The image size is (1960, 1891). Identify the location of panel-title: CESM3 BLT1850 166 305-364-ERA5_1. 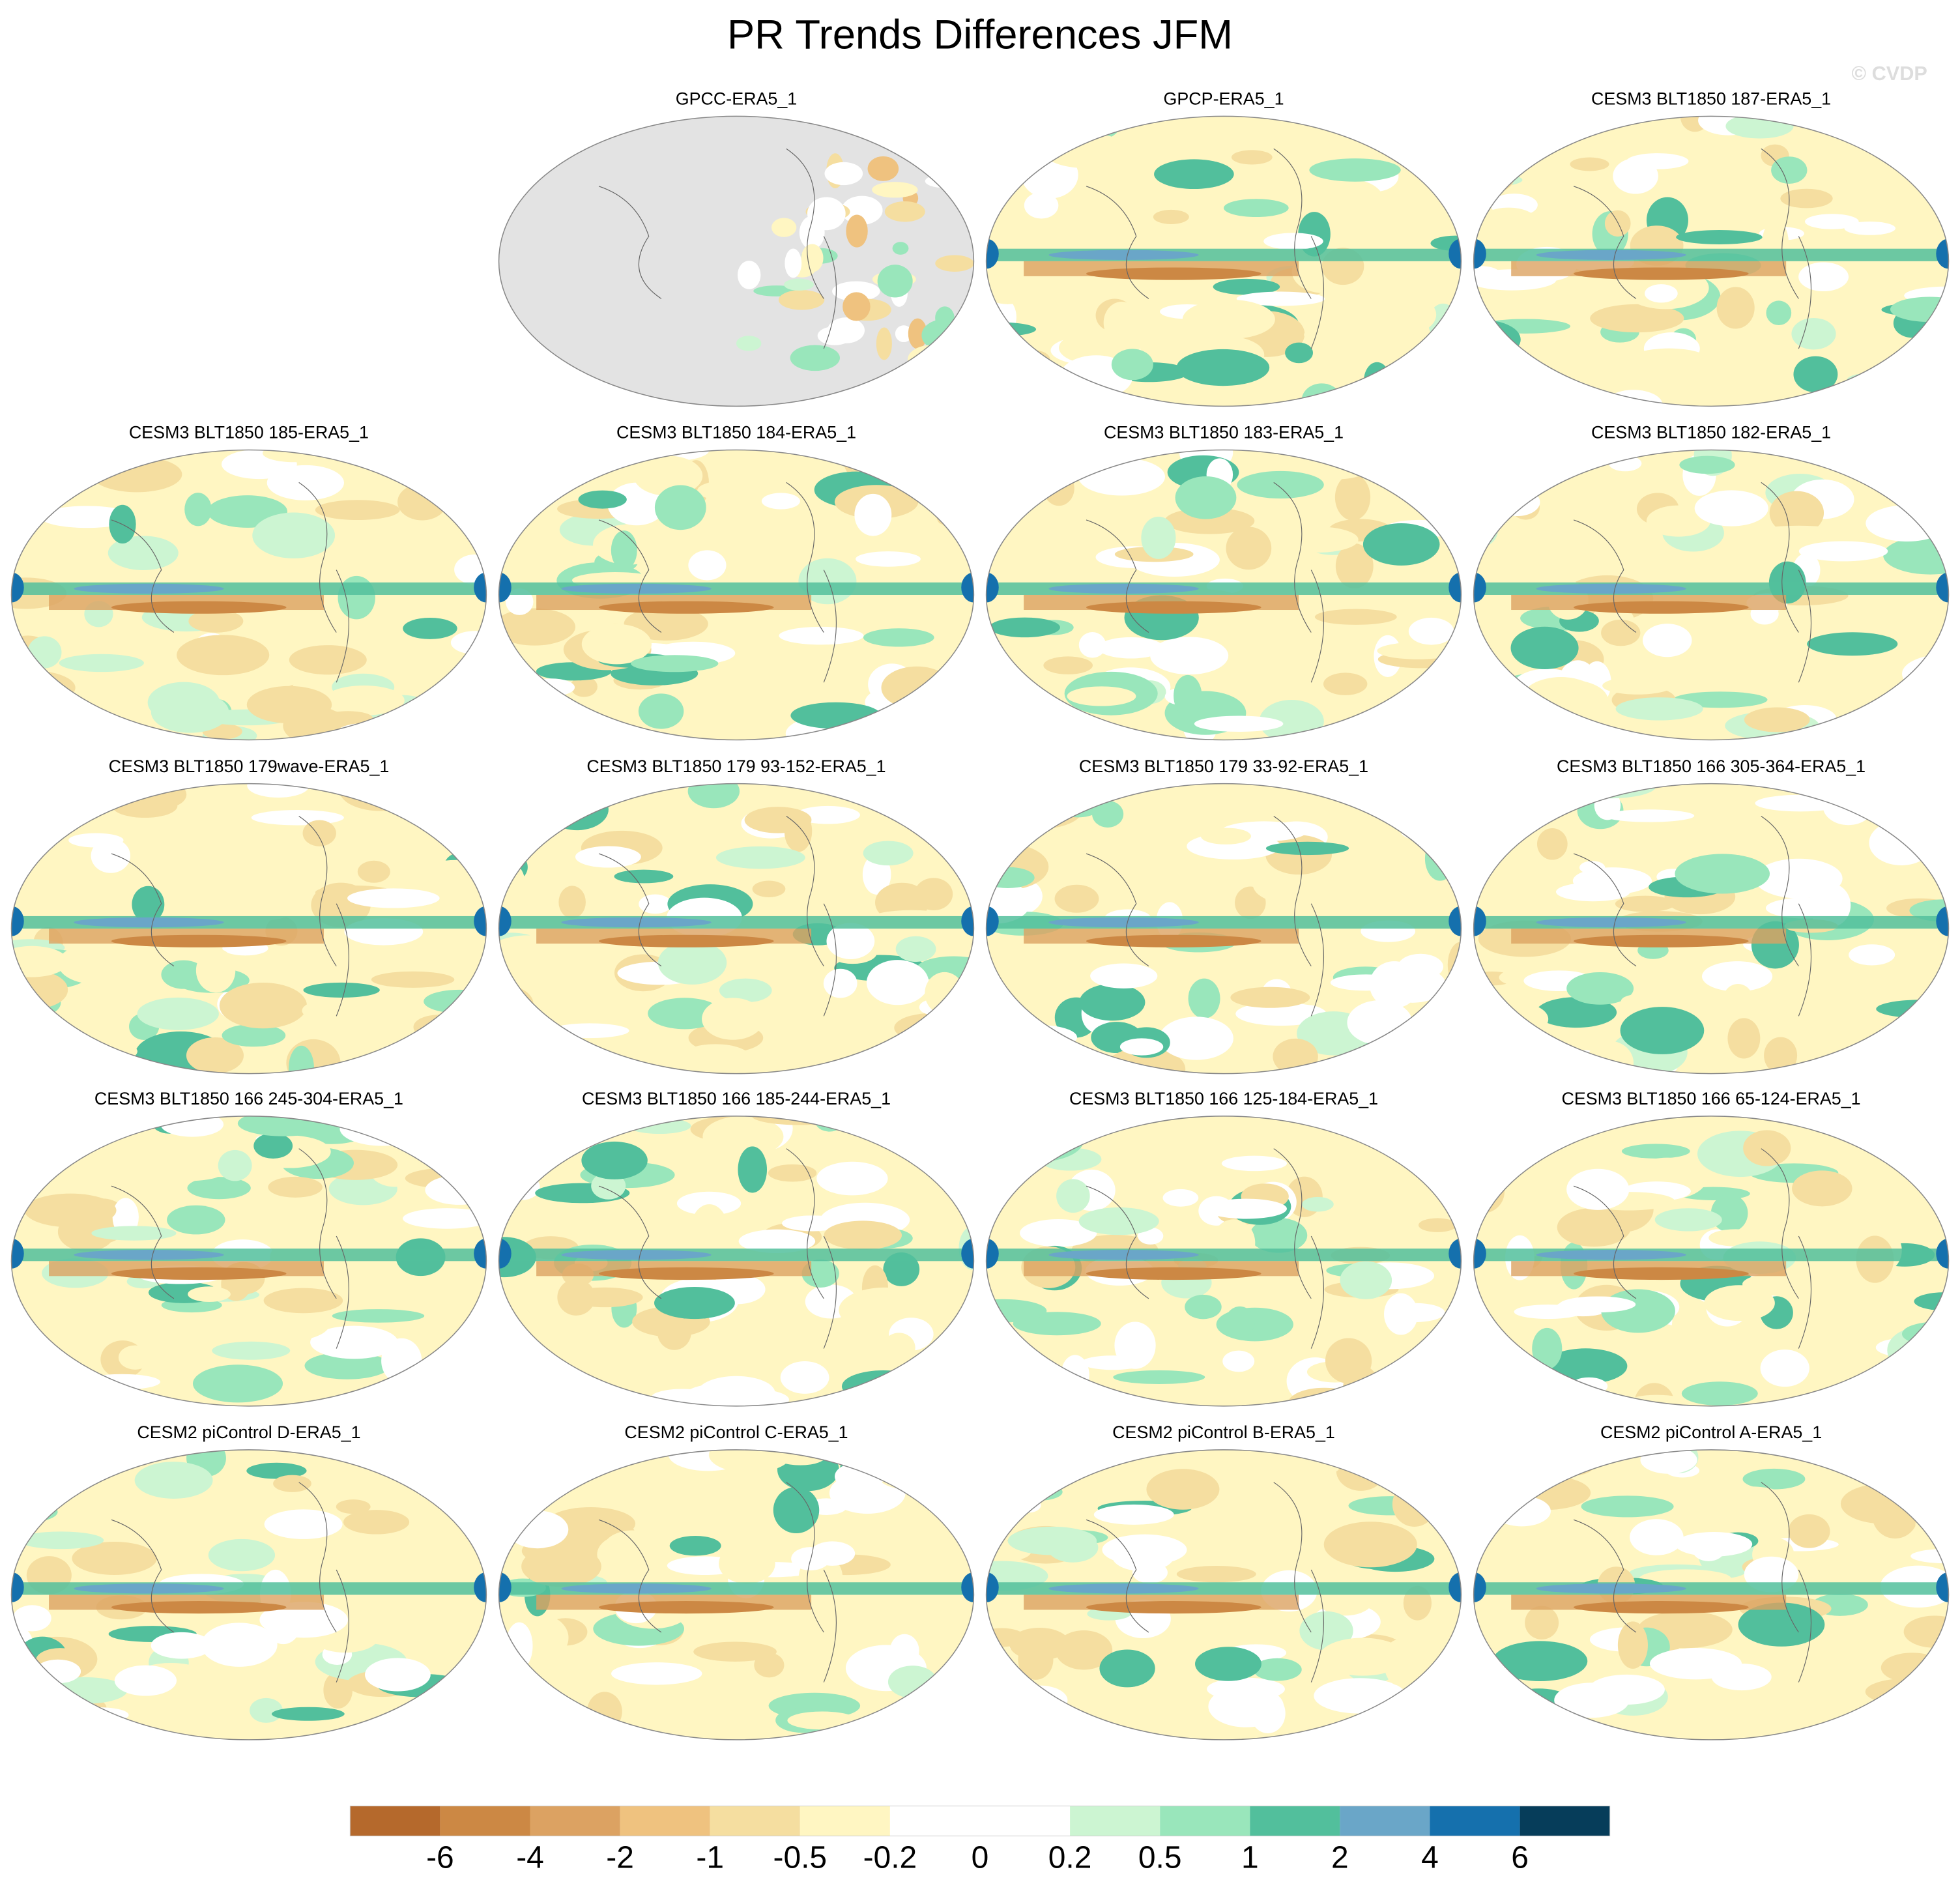
(1711, 767).